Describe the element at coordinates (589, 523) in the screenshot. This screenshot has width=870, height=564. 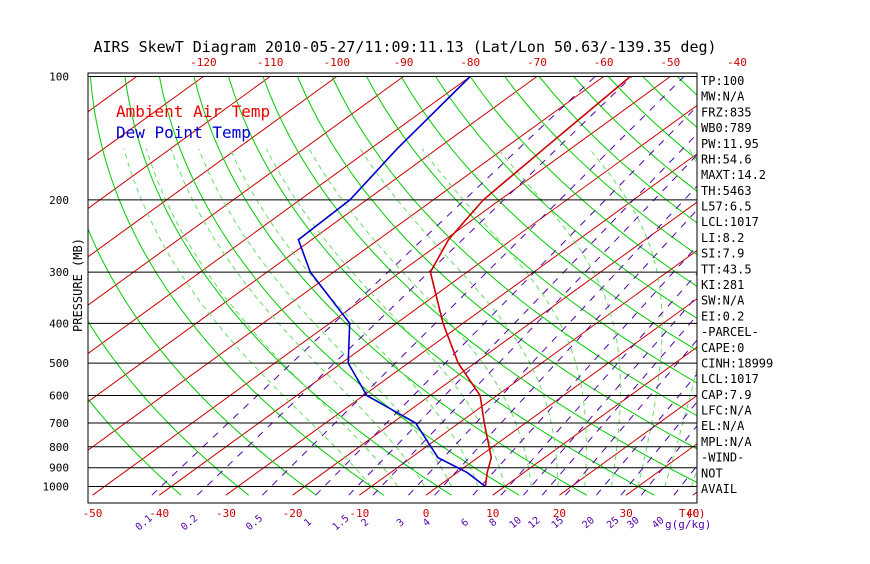
I see `mixing-ratio-tick-label: 20` at that location.